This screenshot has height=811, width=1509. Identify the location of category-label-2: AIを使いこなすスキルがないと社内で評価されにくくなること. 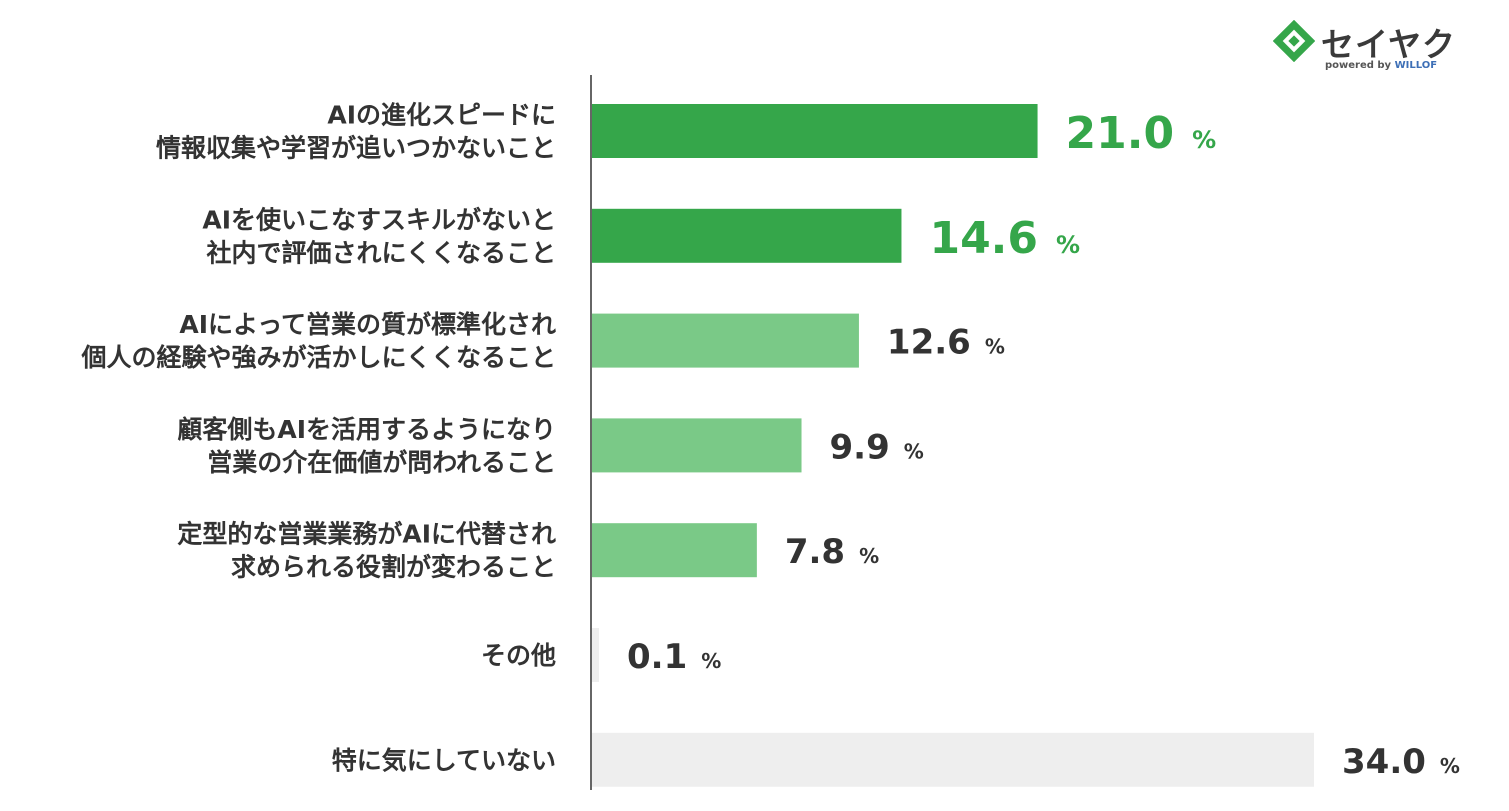
(379, 236).